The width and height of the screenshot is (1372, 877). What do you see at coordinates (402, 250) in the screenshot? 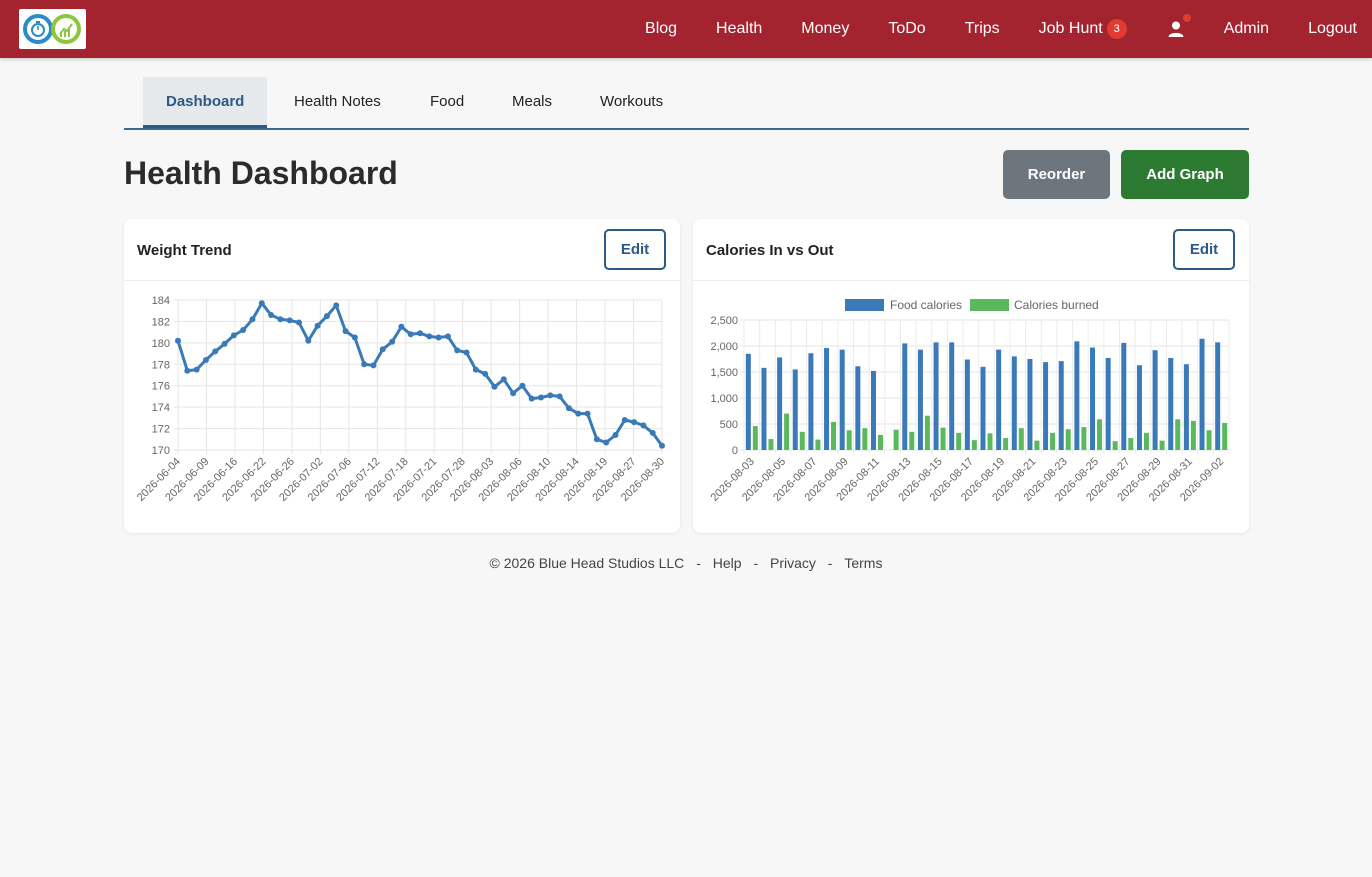
I see `weight-card-header: Weight Trend Edit` at bounding box center [402, 250].